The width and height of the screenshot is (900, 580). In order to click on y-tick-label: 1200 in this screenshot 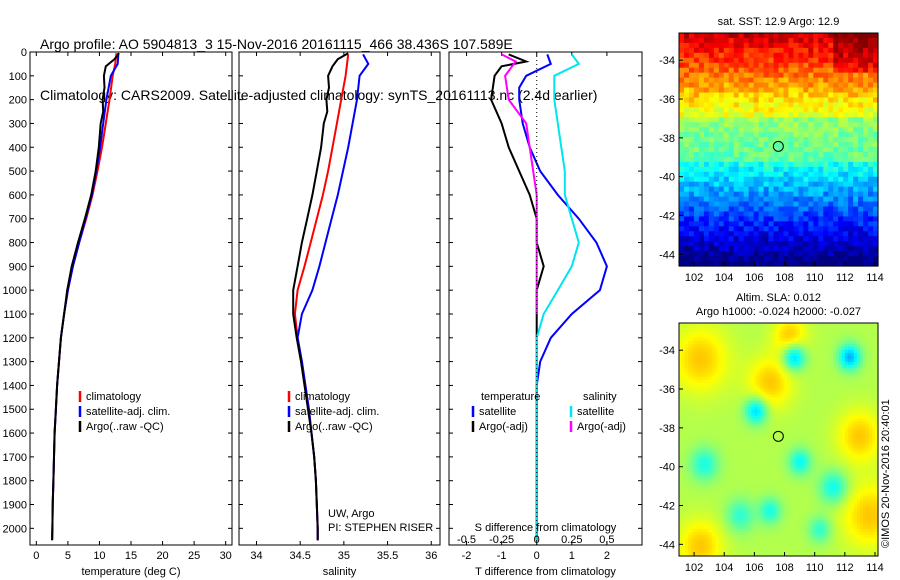, I will do `click(15, 339)`.